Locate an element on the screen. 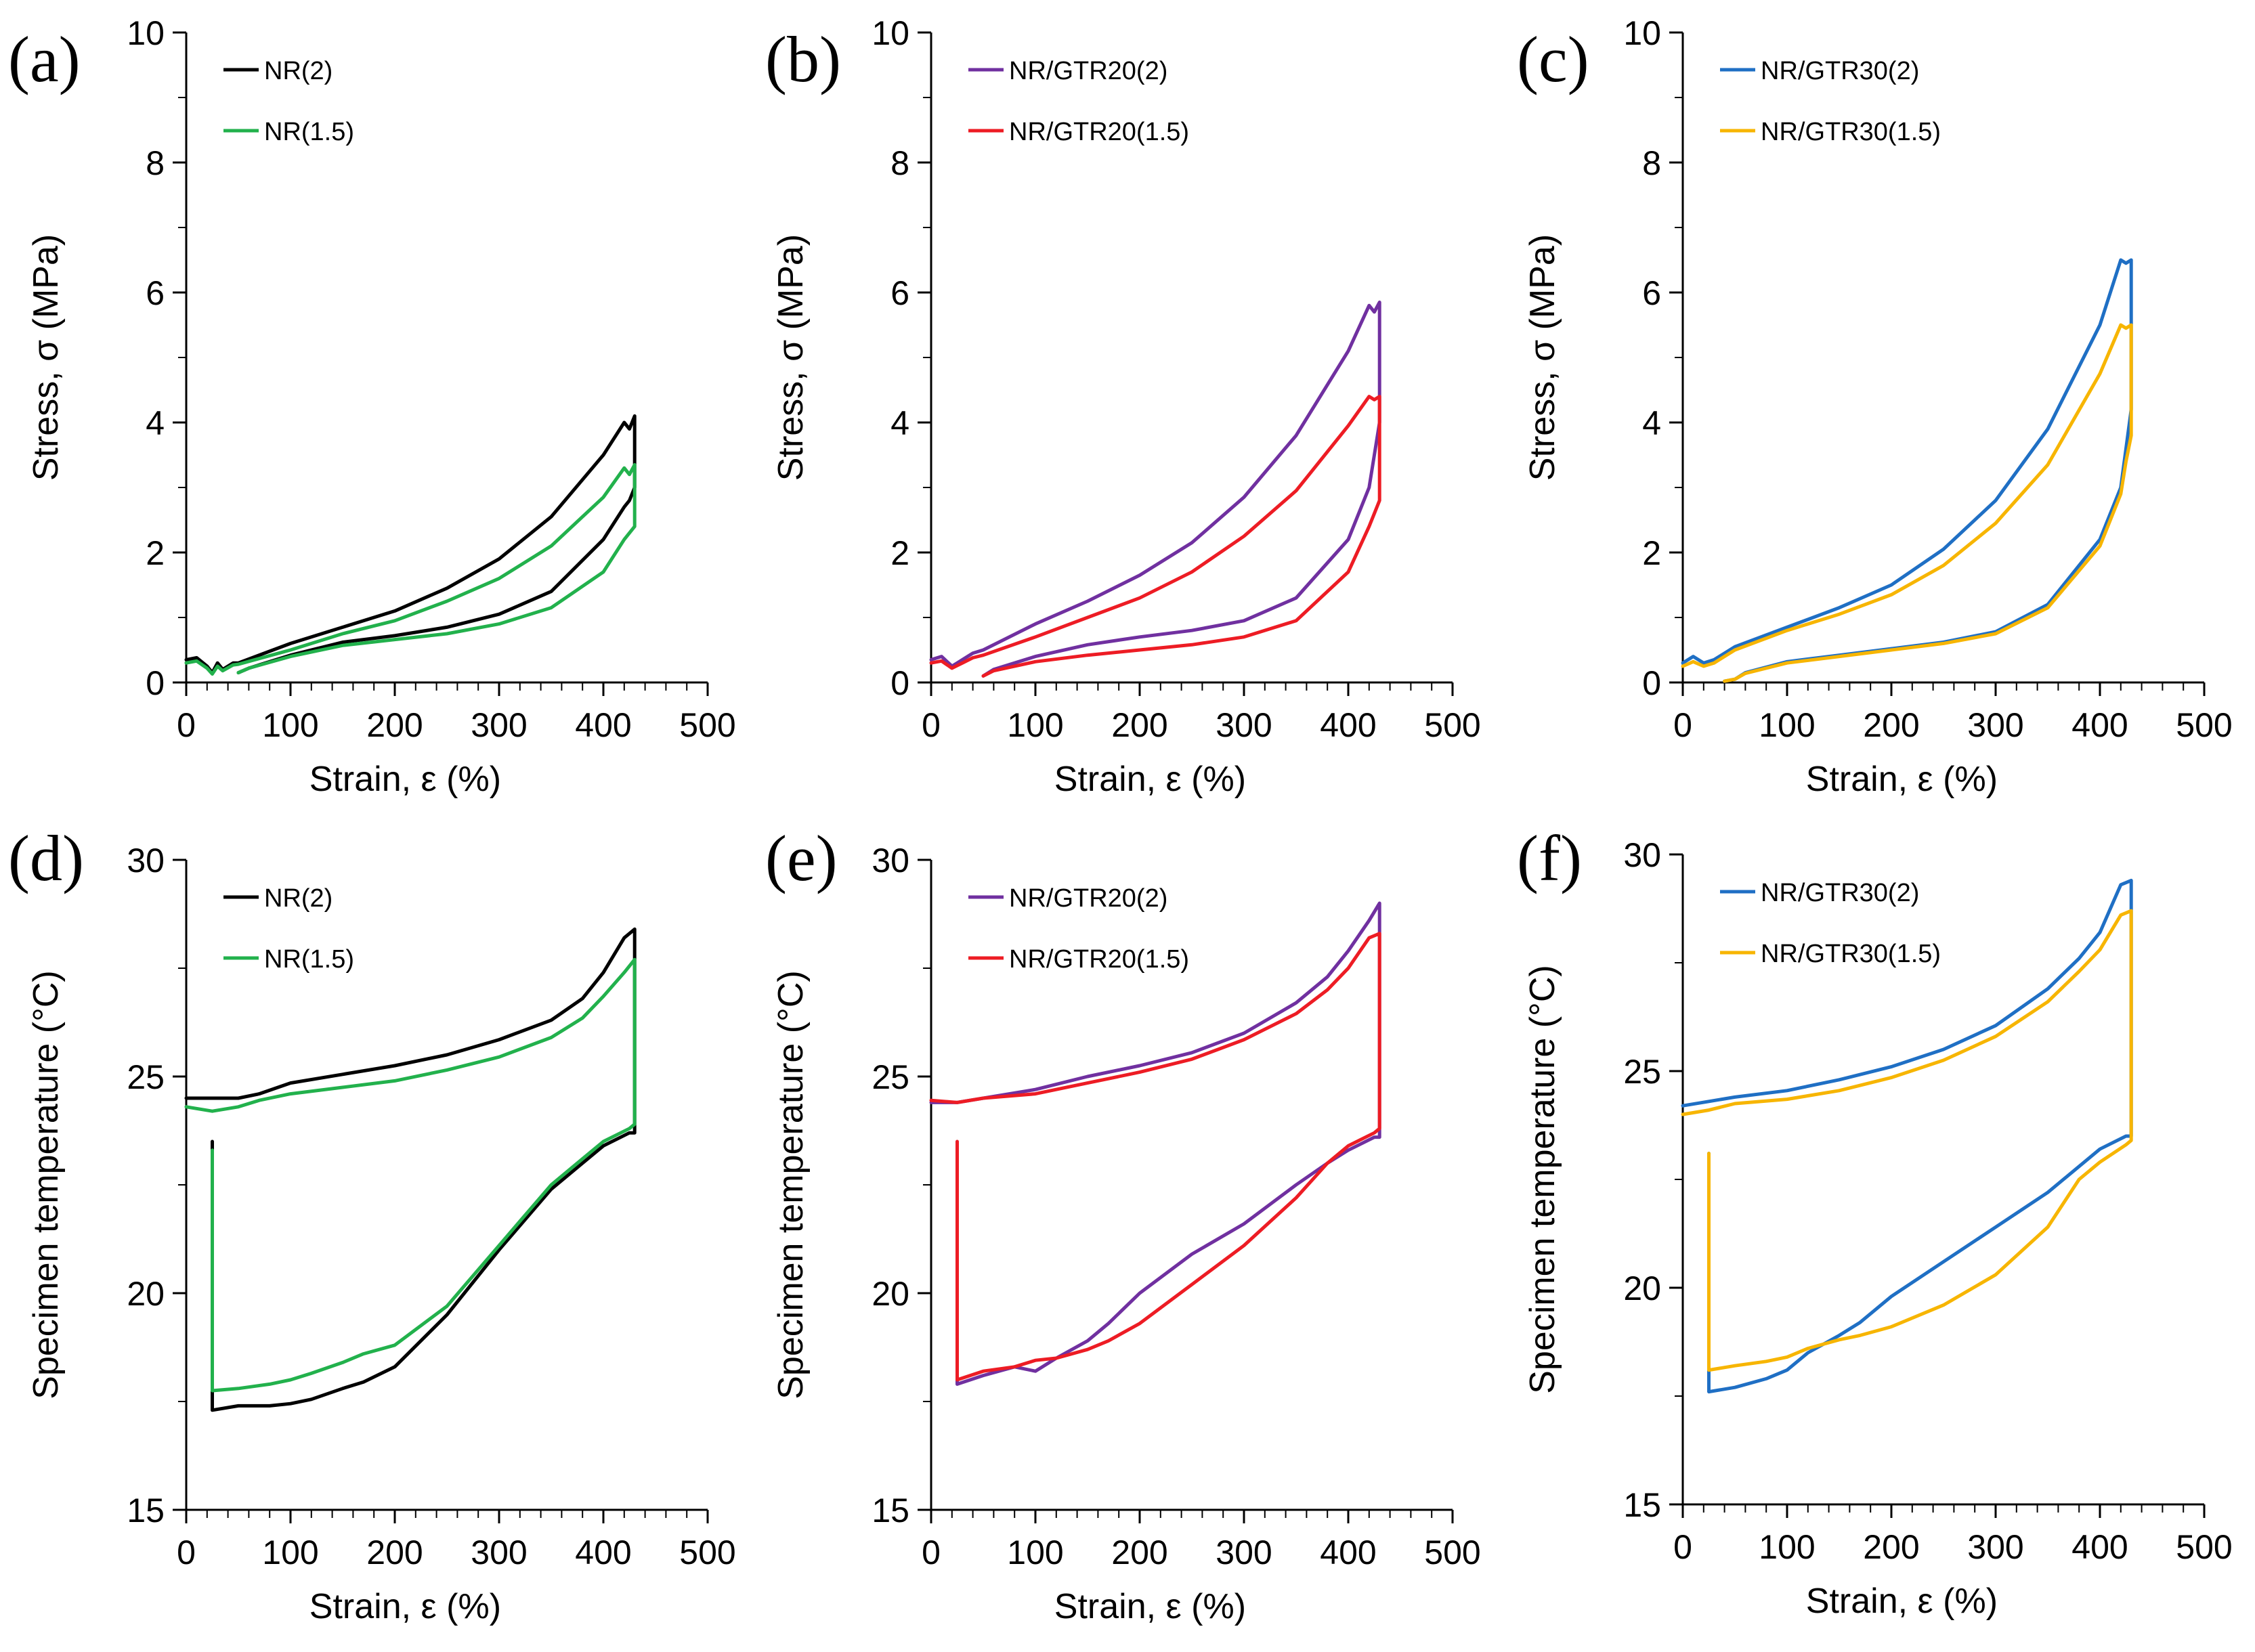 The image size is (2255, 1652). panel-label: (e) is located at coordinates (802, 858).